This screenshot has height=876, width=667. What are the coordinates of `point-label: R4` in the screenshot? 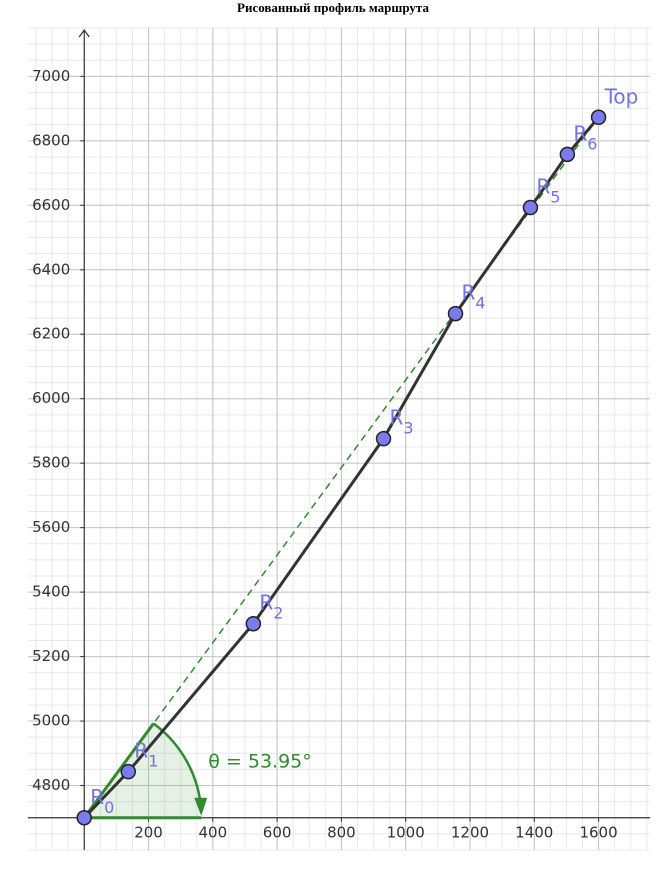 It's located at (474, 296).